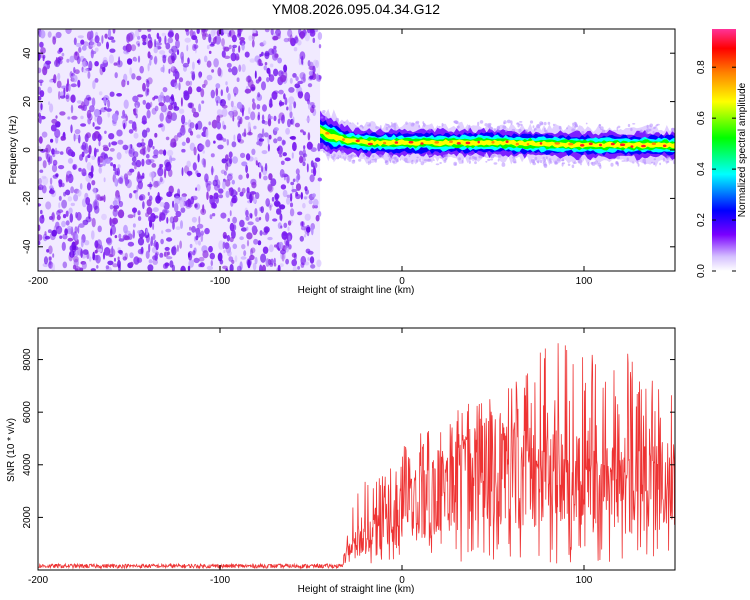 The height and width of the screenshot is (600, 750). What do you see at coordinates (220, 281) in the screenshot?
I see `x-tick-label: -100` at bounding box center [220, 281].